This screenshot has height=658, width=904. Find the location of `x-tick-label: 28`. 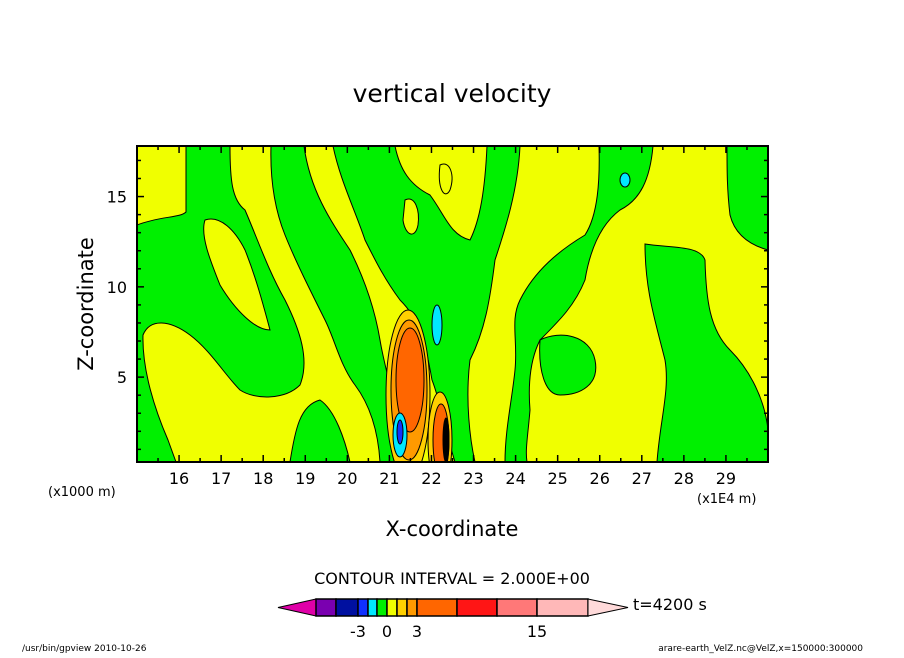

x-tick-label: 28 is located at coordinates (684, 478).